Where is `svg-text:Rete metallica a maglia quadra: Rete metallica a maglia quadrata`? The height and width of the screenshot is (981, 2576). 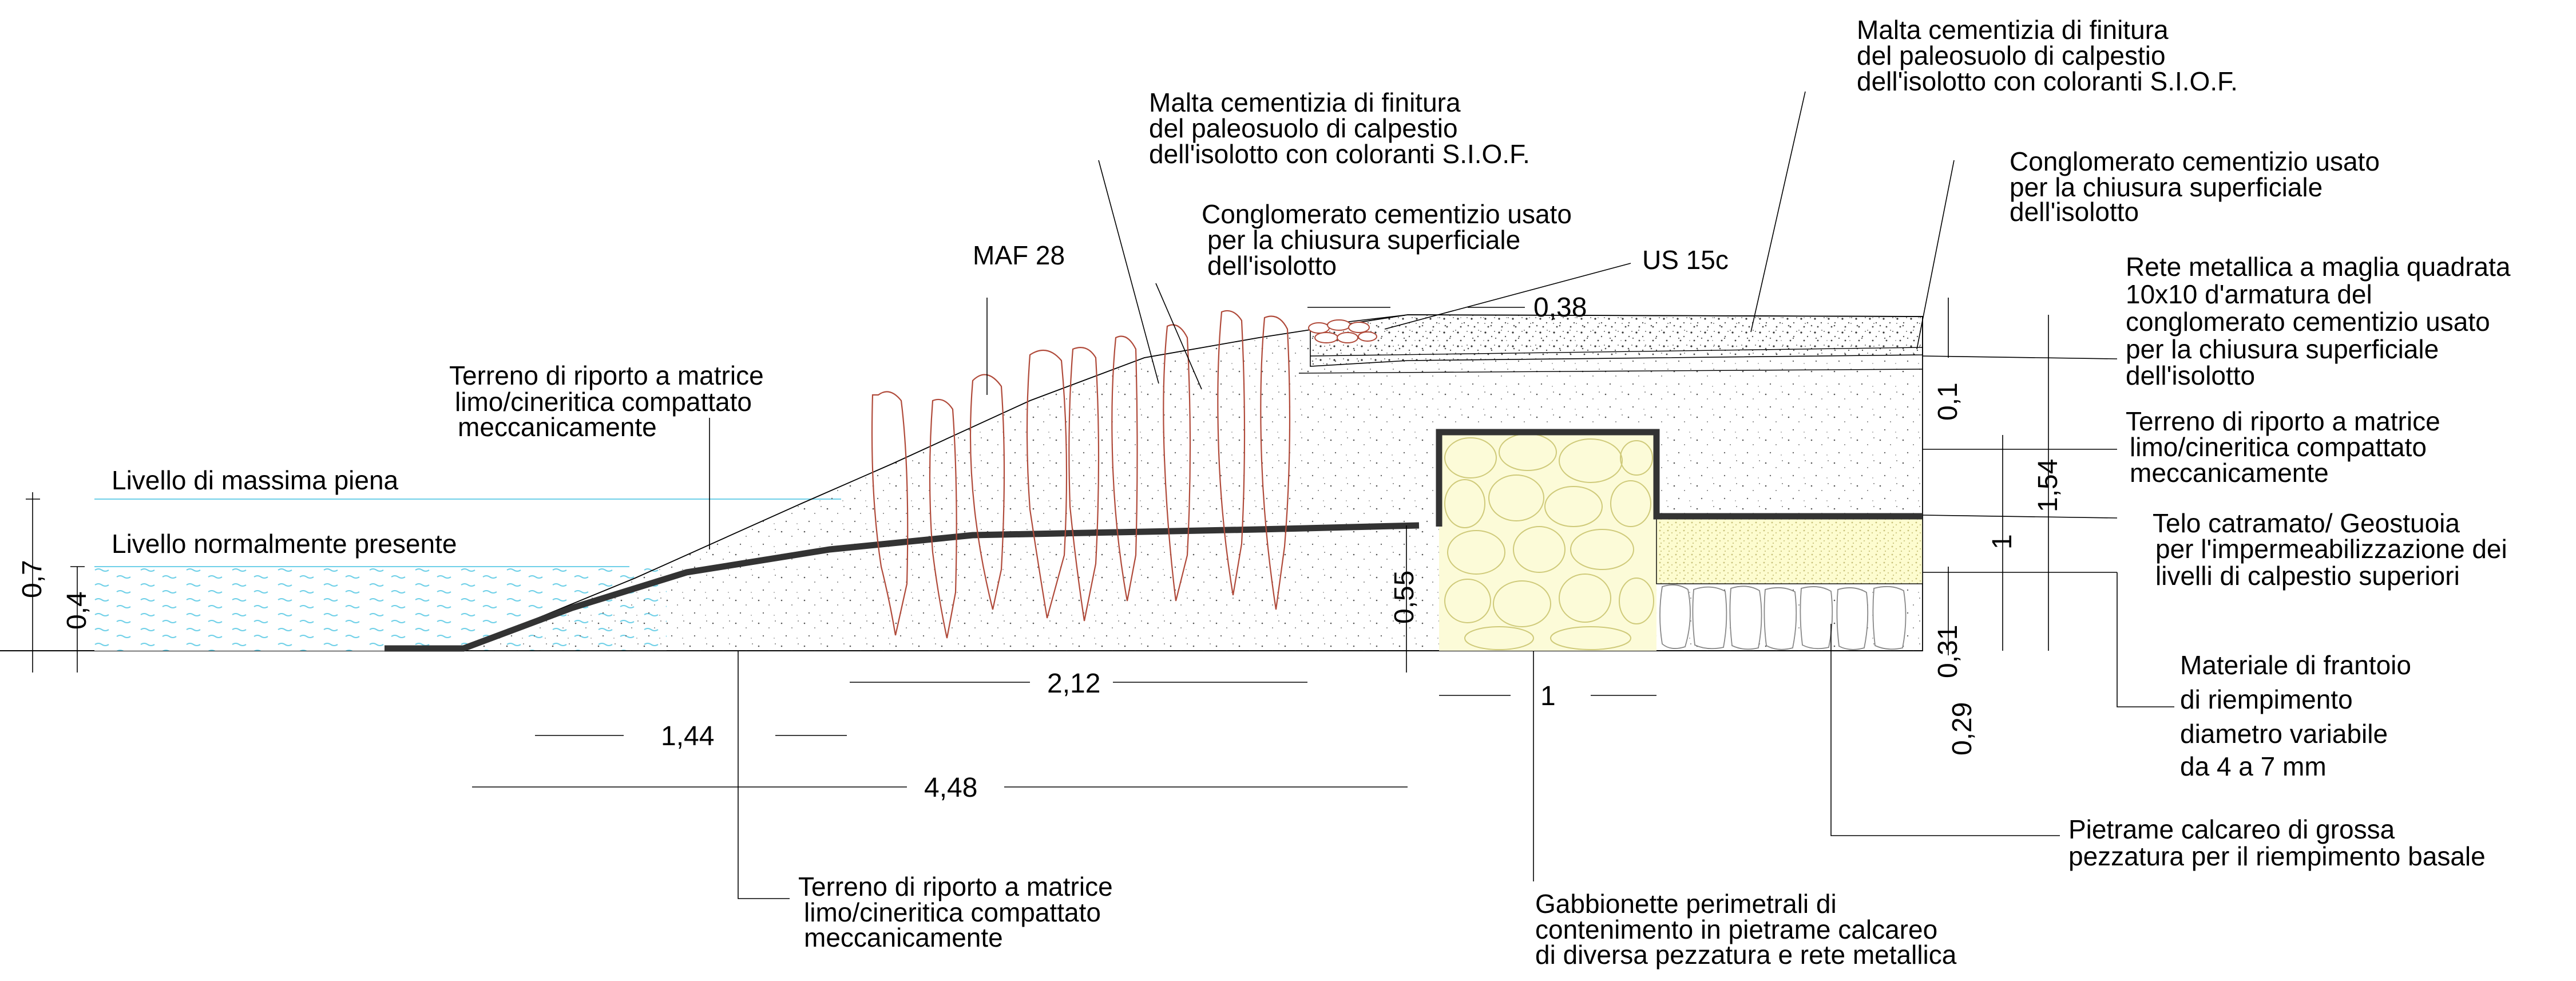 svg-text:Rete metallica a maglia quadra: Rete metallica a maglia quadrata is located at coordinates (2319, 267).